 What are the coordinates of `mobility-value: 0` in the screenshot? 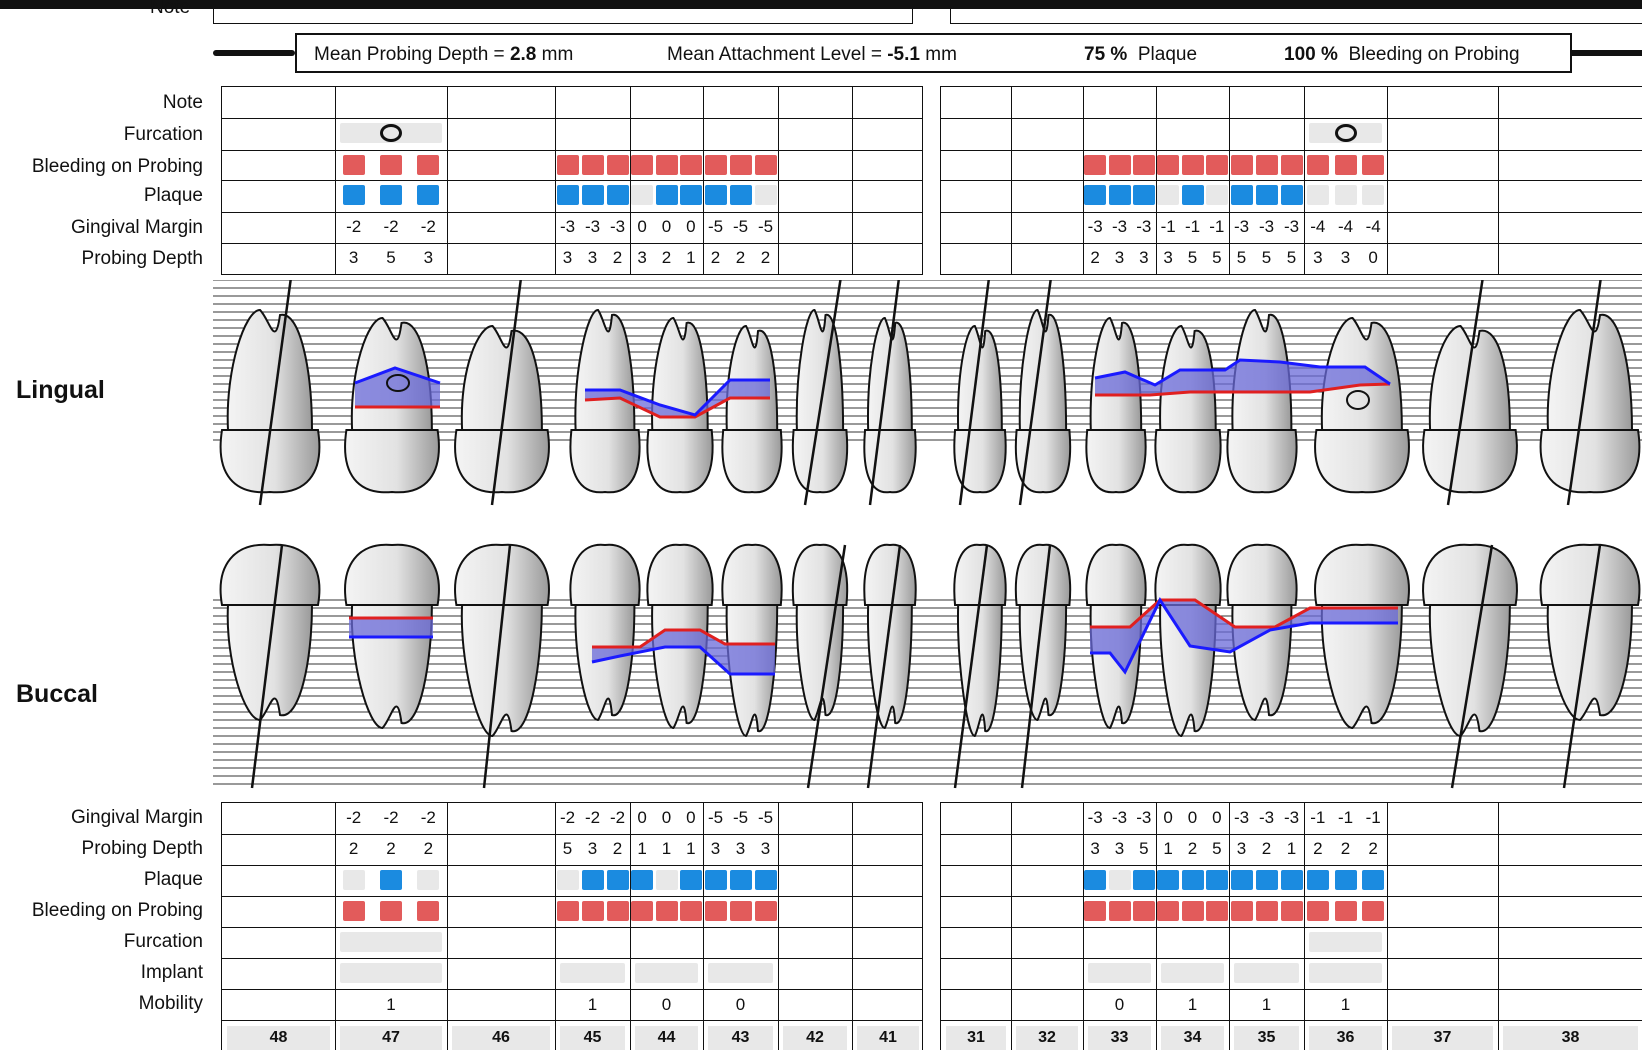 It's located at (740, 1004).